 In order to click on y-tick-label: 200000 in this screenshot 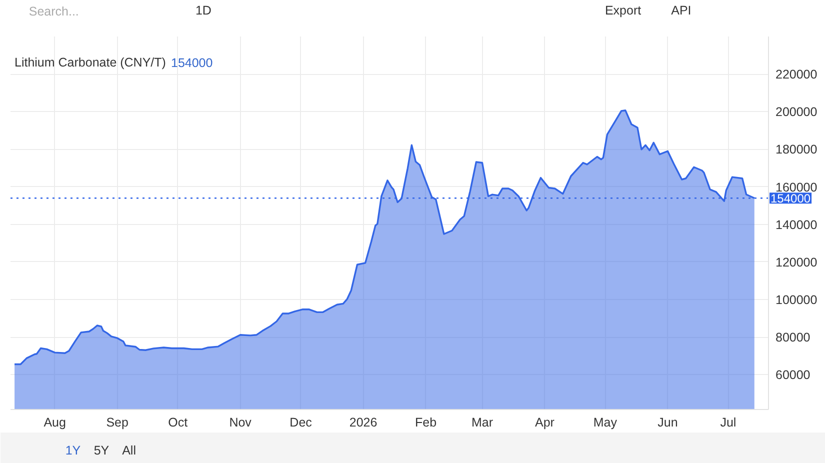, I will do `click(797, 112)`.